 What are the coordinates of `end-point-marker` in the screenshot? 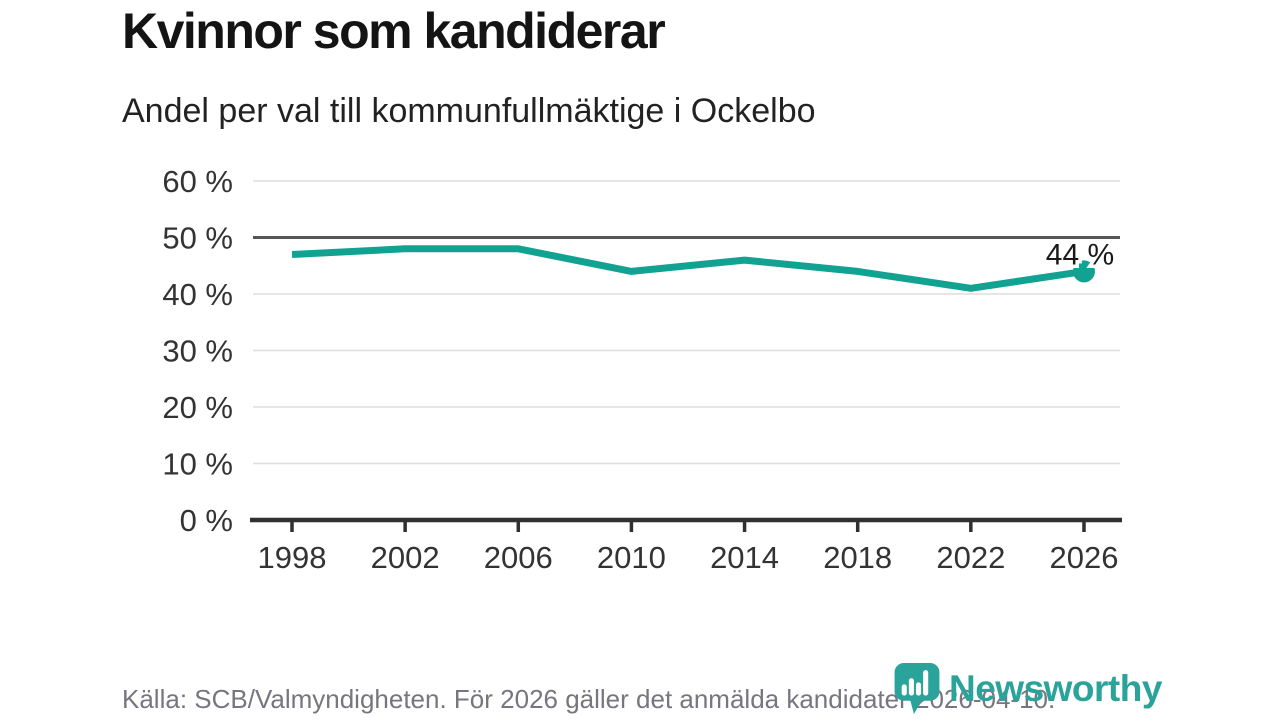 It's located at (1083, 271).